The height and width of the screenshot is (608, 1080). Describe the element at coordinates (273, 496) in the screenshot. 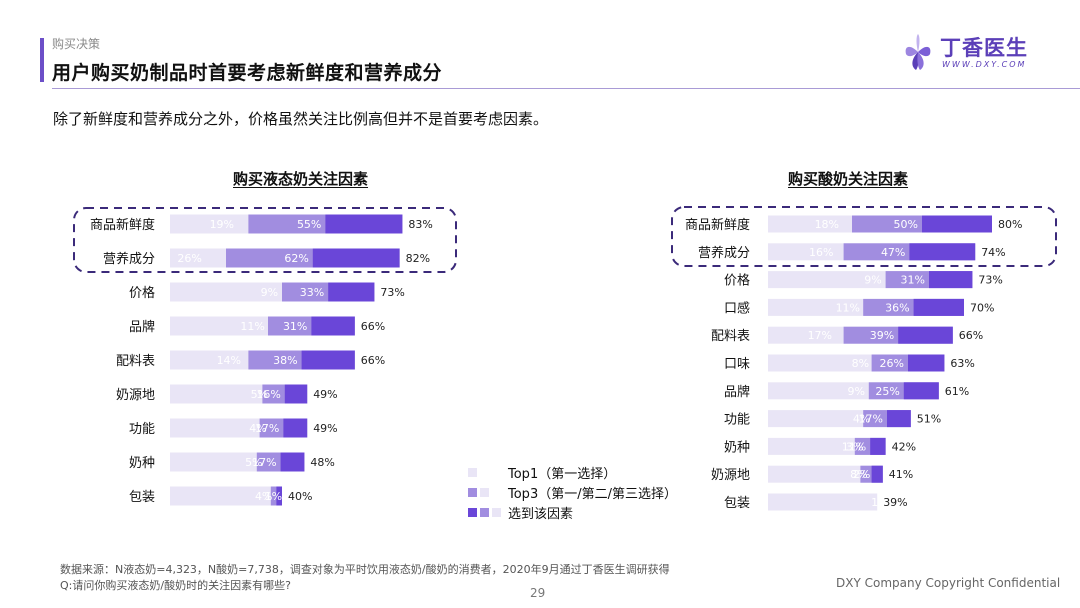

I see `value-label-top1: 1%` at that location.